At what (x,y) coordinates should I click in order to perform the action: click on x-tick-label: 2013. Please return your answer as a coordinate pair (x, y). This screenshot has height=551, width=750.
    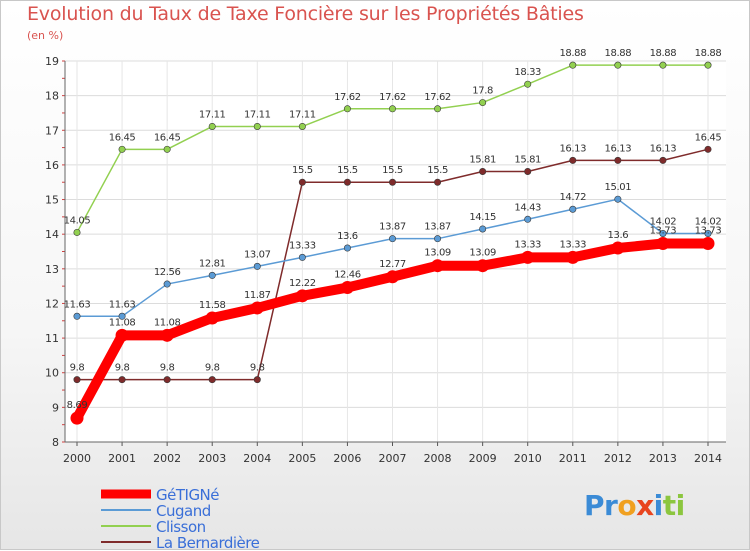
    Looking at the image, I should click on (663, 458).